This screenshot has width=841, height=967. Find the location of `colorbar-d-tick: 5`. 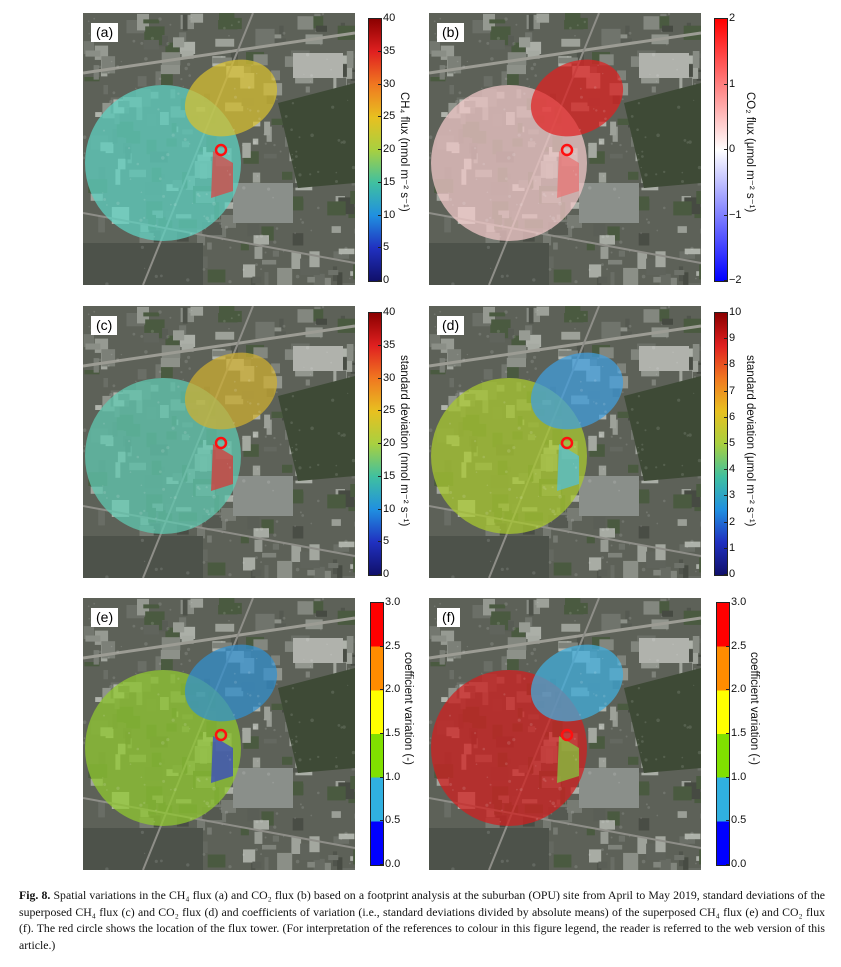

colorbar-d-tick: 5 is located at coordinates (729, 443).